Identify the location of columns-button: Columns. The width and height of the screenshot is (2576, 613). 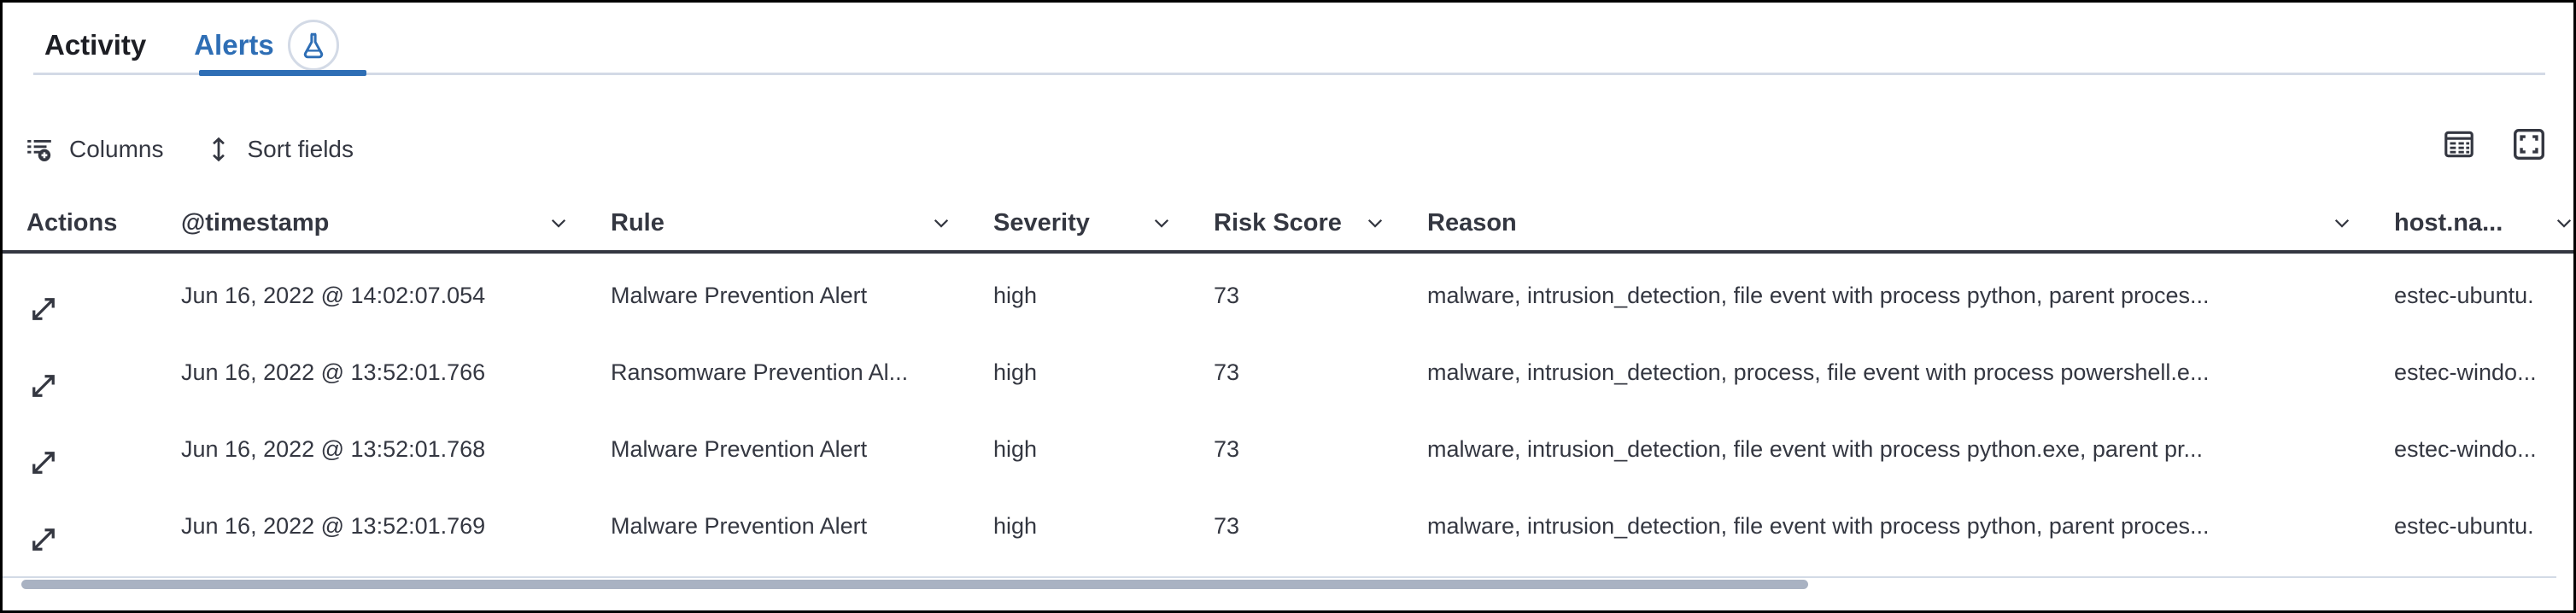
(94, 149).